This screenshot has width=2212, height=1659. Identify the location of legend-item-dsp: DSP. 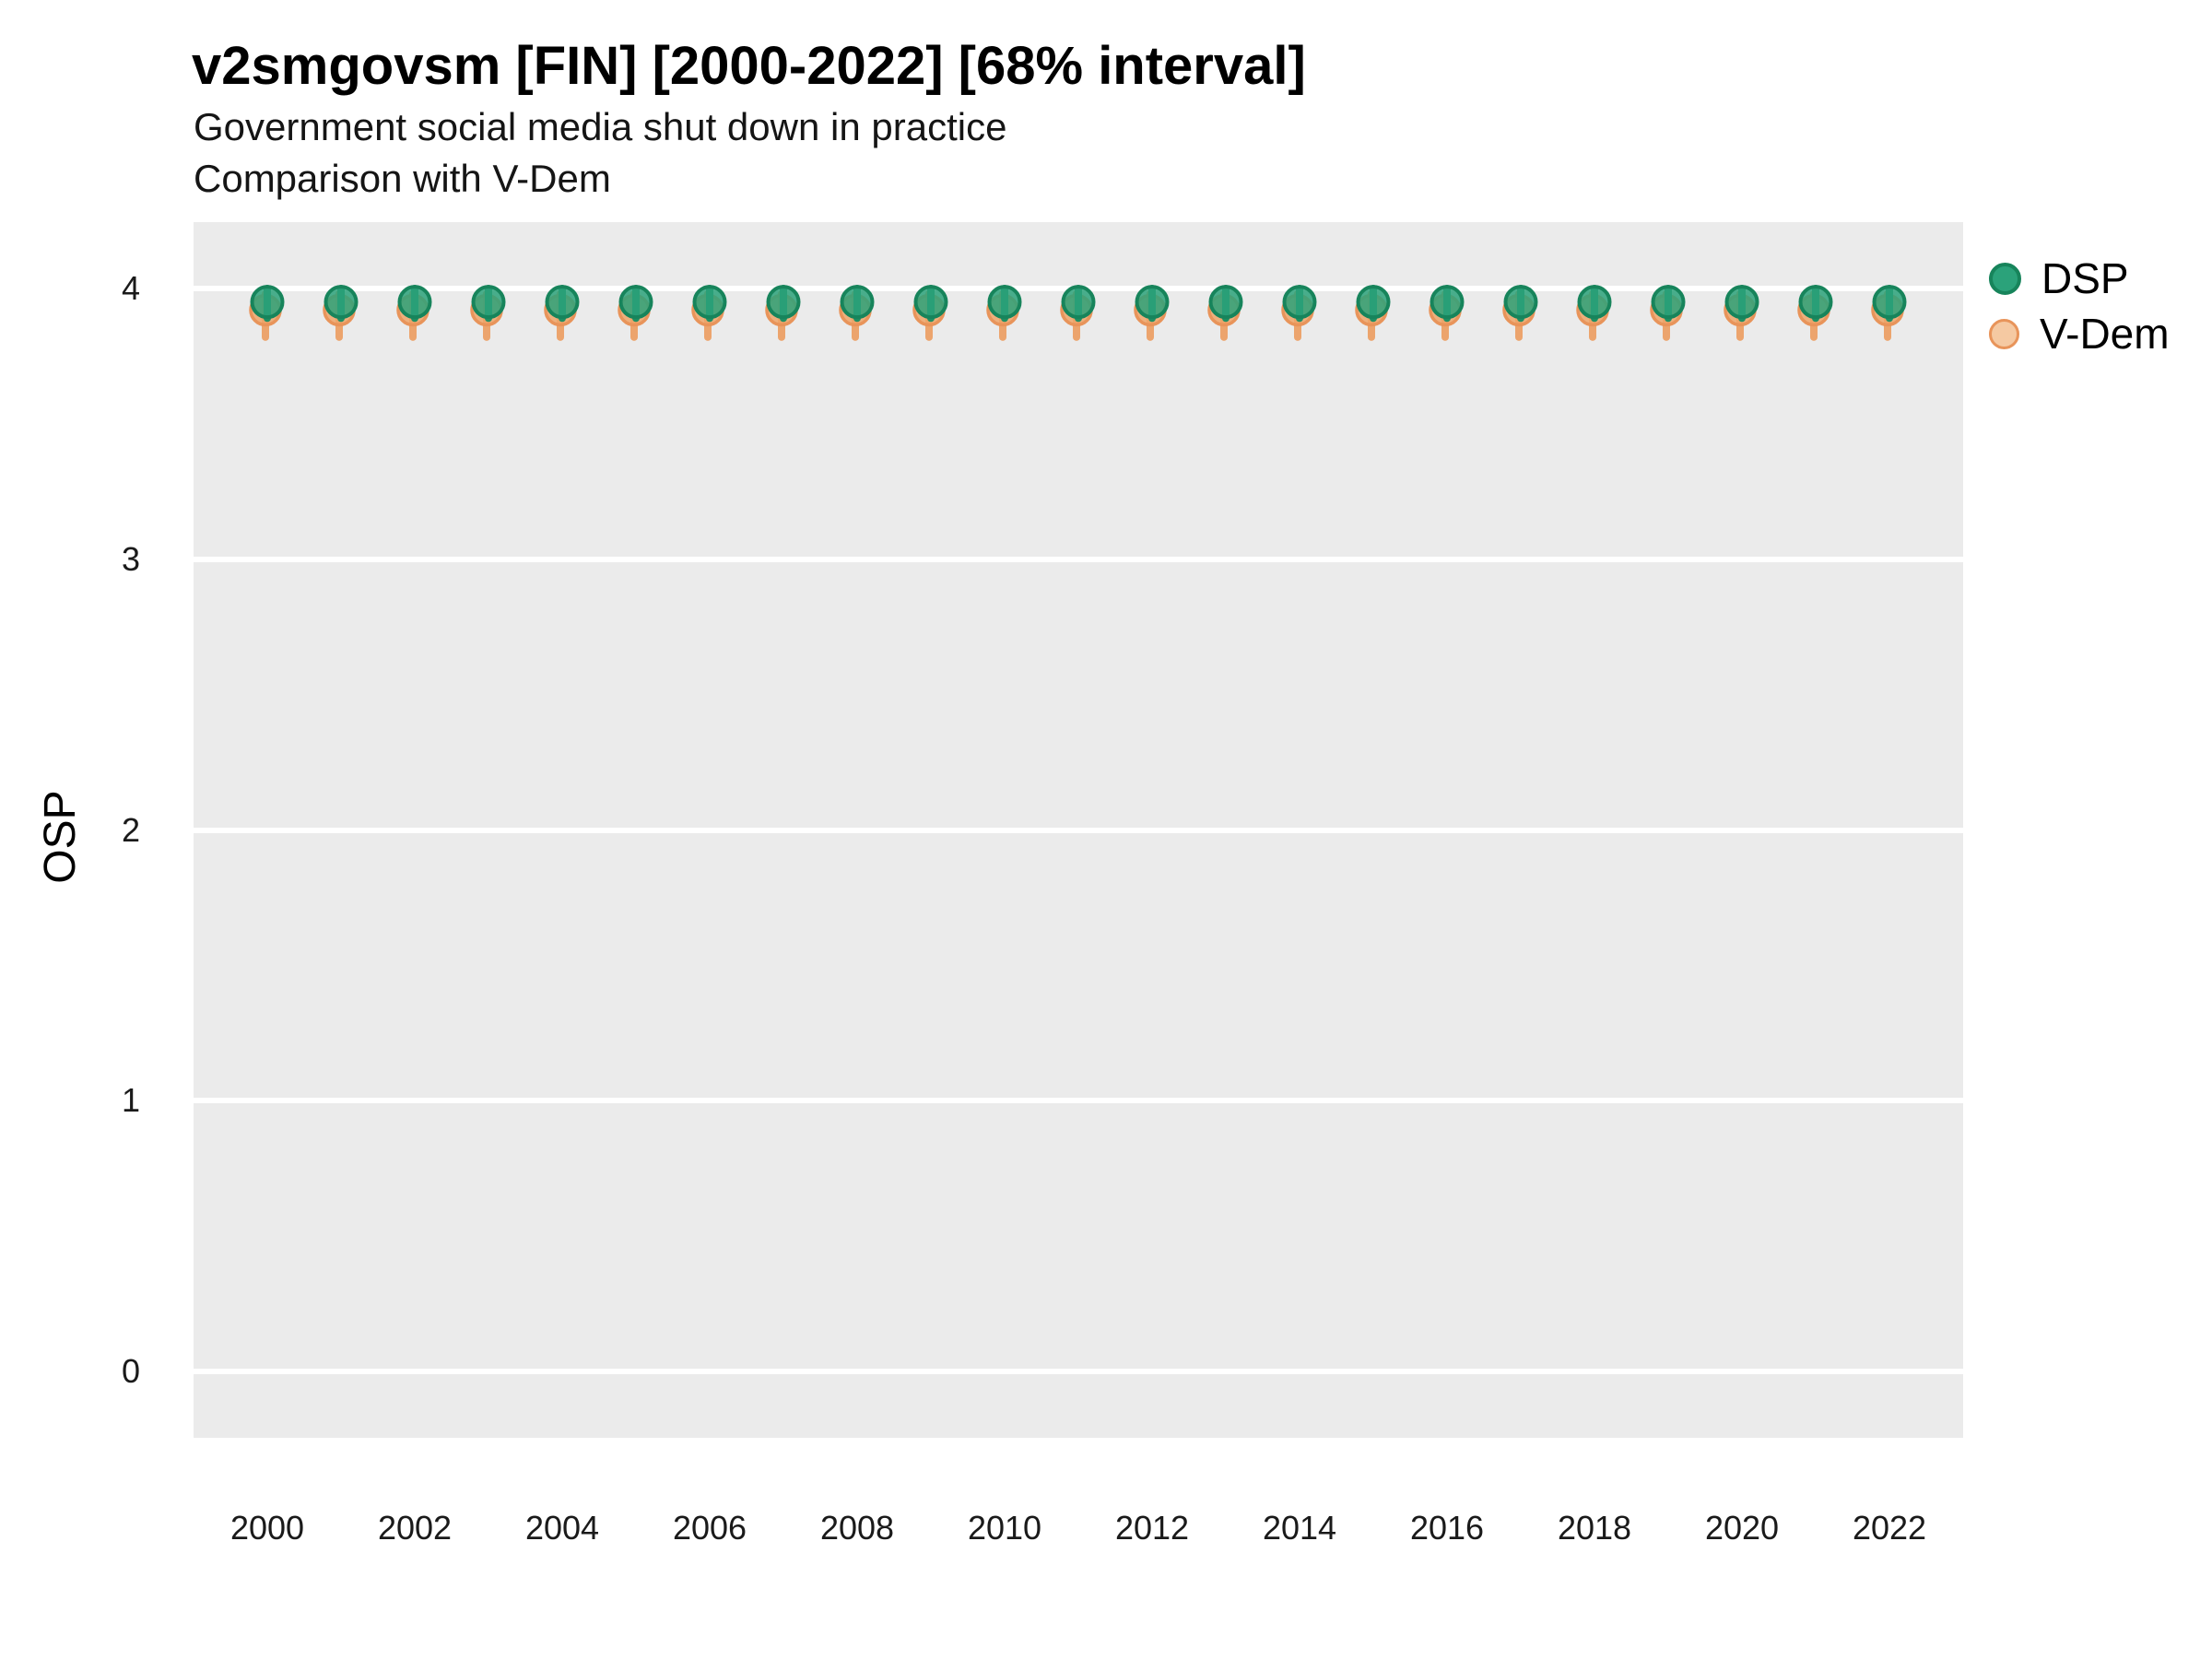
(2079, 278).